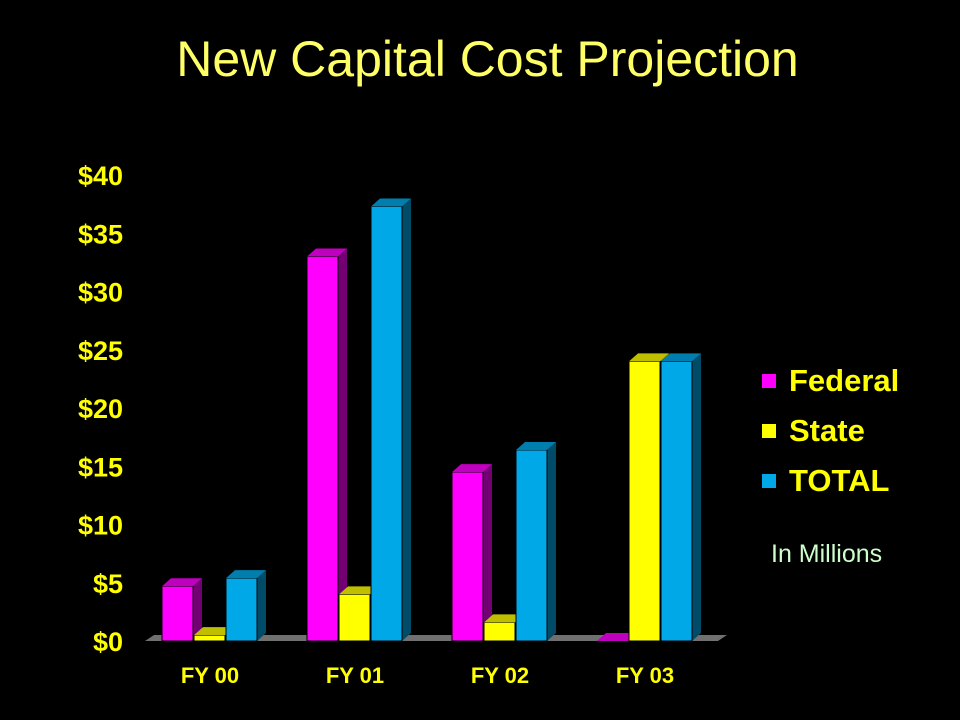 This screenshot has width=960, height=720. Describe the element at coordinates (617, 637) in the screenshot. I see `bar-top-federal-fy03` at that location.